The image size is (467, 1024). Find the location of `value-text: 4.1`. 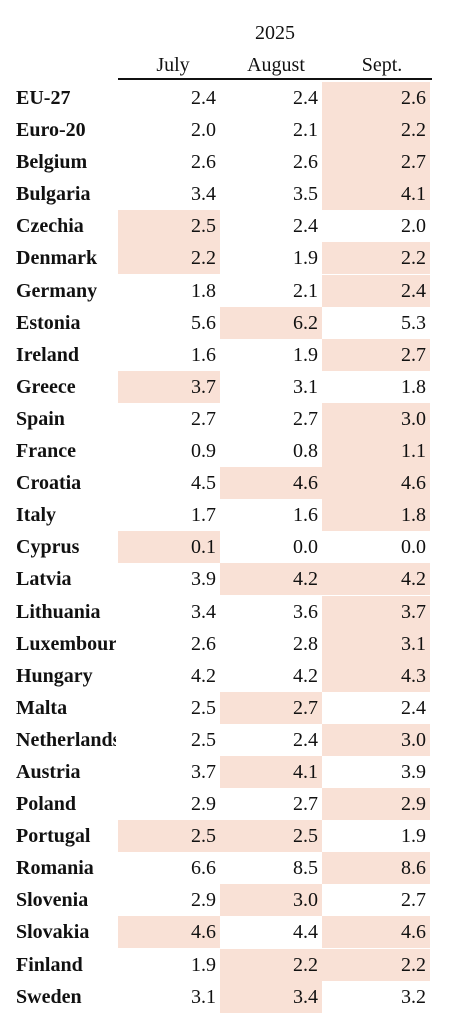

value-text: 4.1 is located at coordinates (413, 194).